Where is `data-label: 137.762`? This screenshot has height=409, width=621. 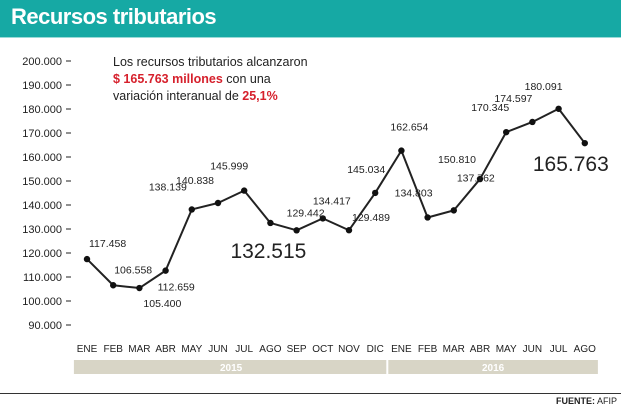 data-label: 137.762 is located at coordinates (476, 178).